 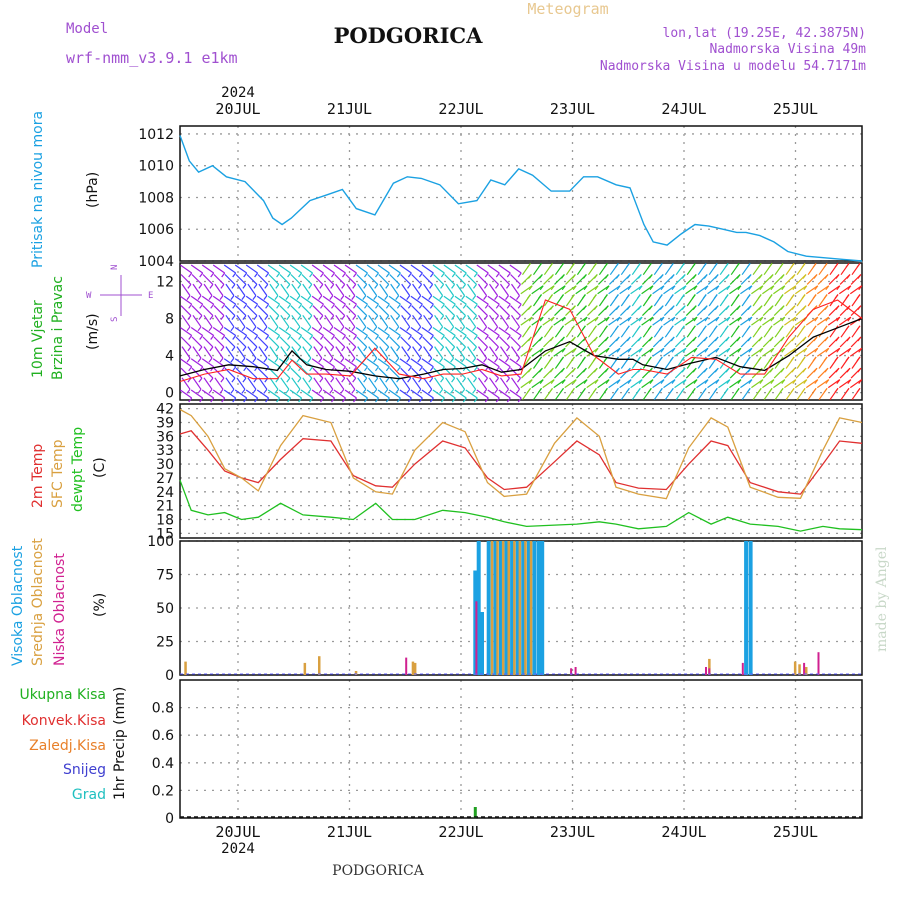 What do you see at coordinates (516, 109) in the screenshot?
I see `top-day-labels: 20JUL 21JUL 22JUL 23JUL 24JUL 25JUL` at bounding box center [516, 109].